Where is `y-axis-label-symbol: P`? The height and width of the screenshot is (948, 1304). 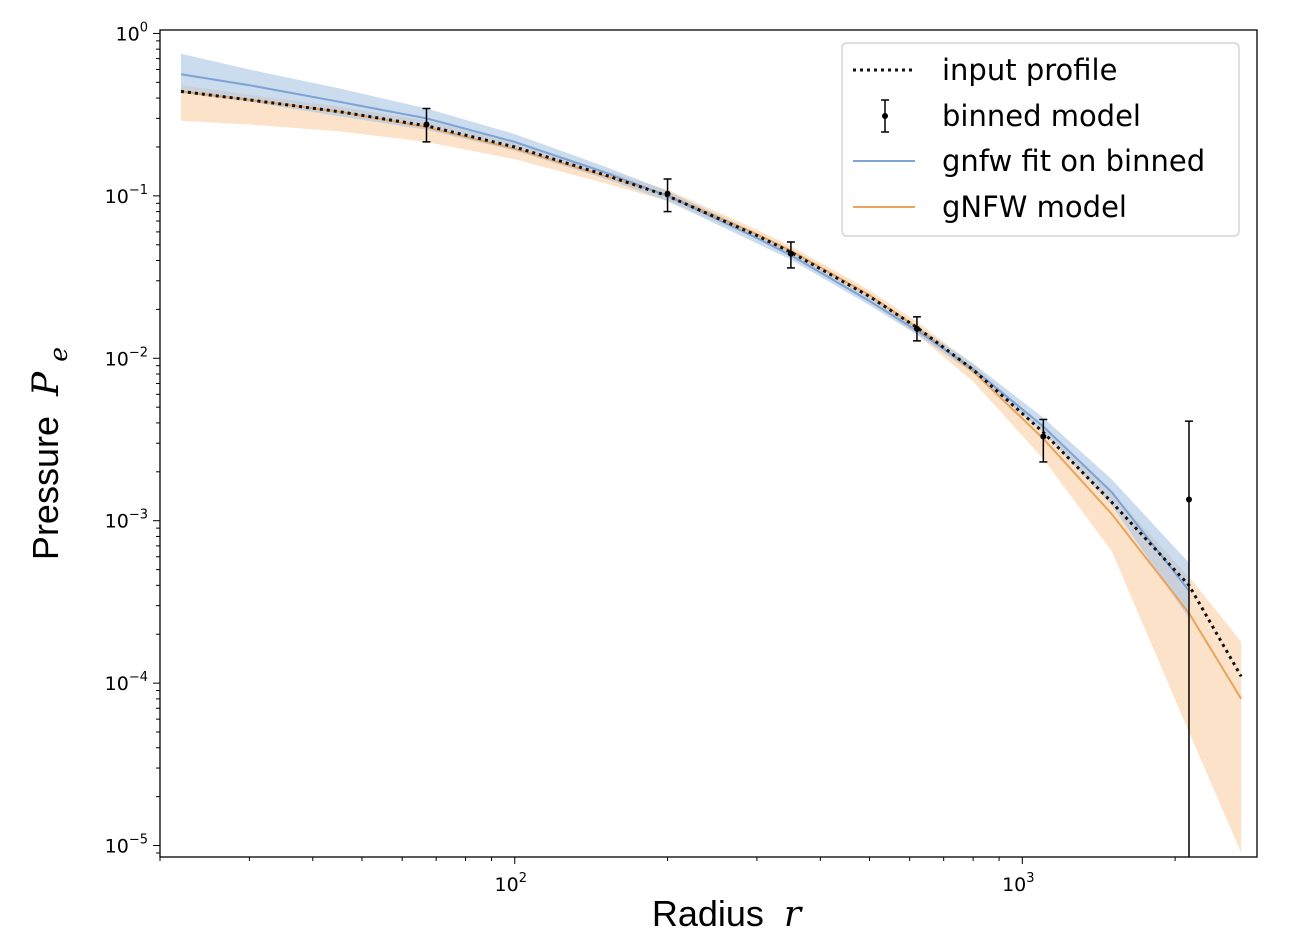
y-axis-label-symbol: P is located at coordinates (46, 384).